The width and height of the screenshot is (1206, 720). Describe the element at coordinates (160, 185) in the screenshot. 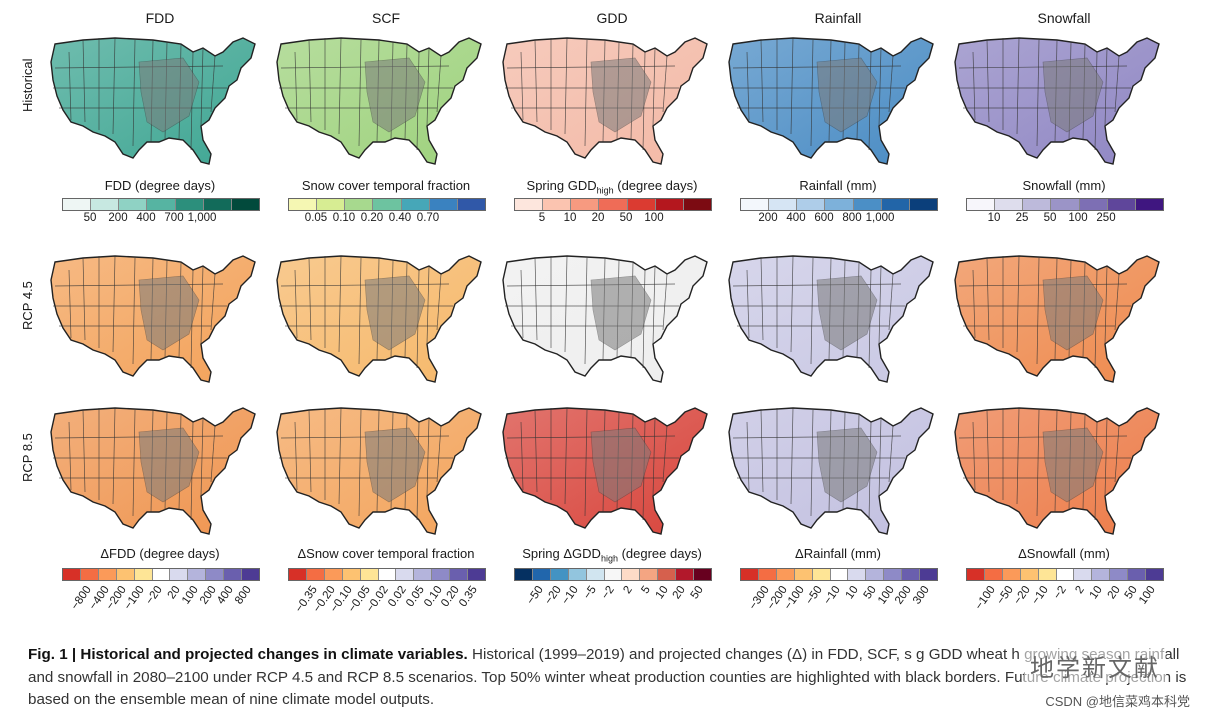

I see `hist-legend-title-0: FDD (degree days)` at that location.